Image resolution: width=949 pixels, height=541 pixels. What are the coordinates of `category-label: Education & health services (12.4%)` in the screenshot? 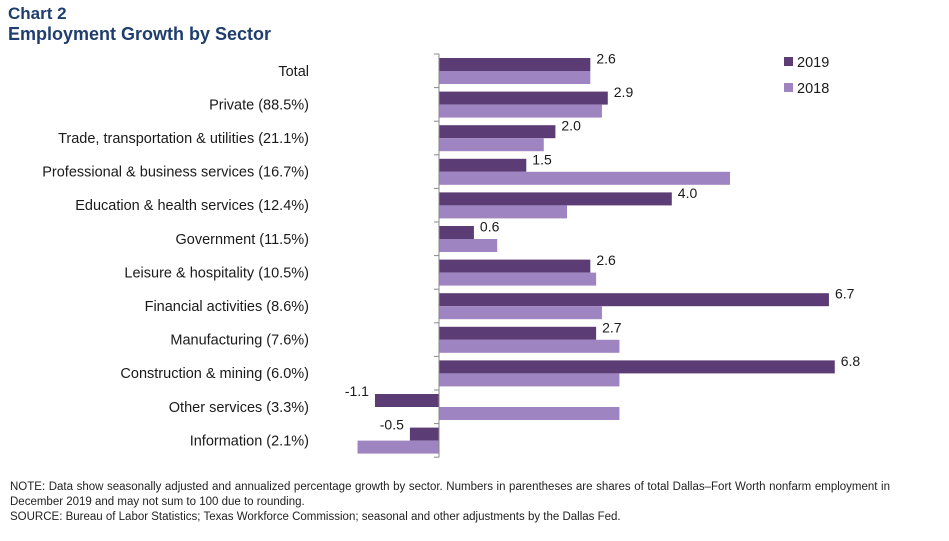 It's located at (192, 206).